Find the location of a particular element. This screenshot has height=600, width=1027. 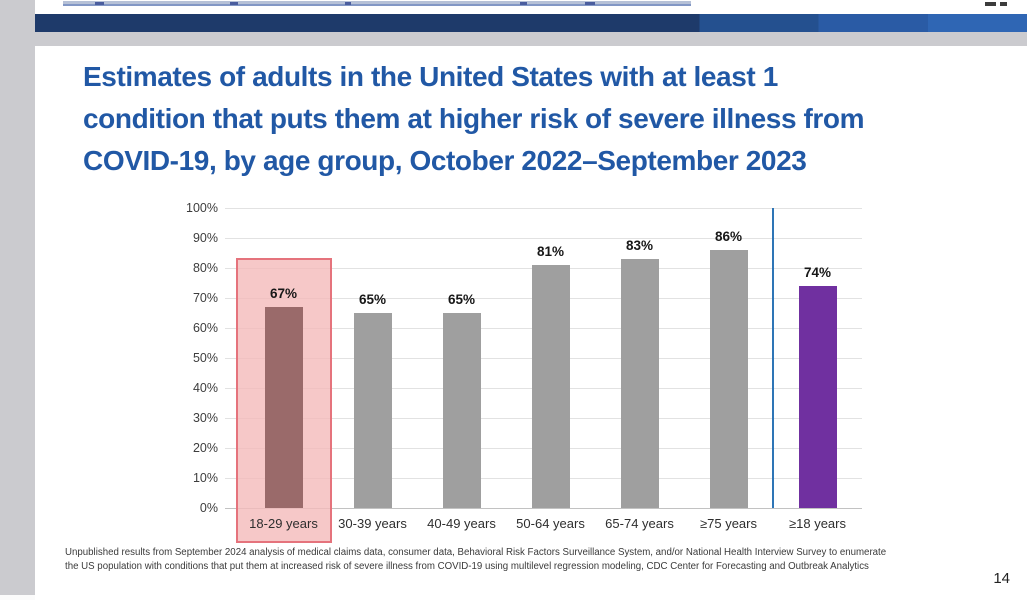

x-axis-category-label: 30-39 years is located at coordinates (372, 523).